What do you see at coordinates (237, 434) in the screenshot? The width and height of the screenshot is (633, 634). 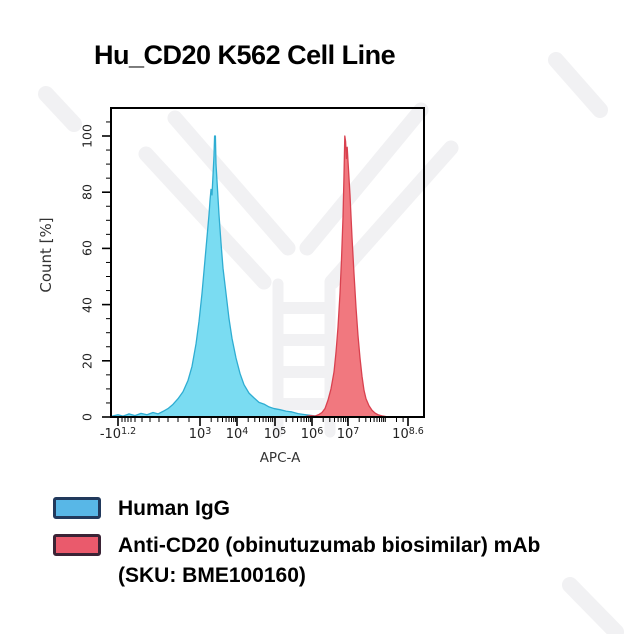 I see `x-tick-label: 104` at bounding box center [237, 434].